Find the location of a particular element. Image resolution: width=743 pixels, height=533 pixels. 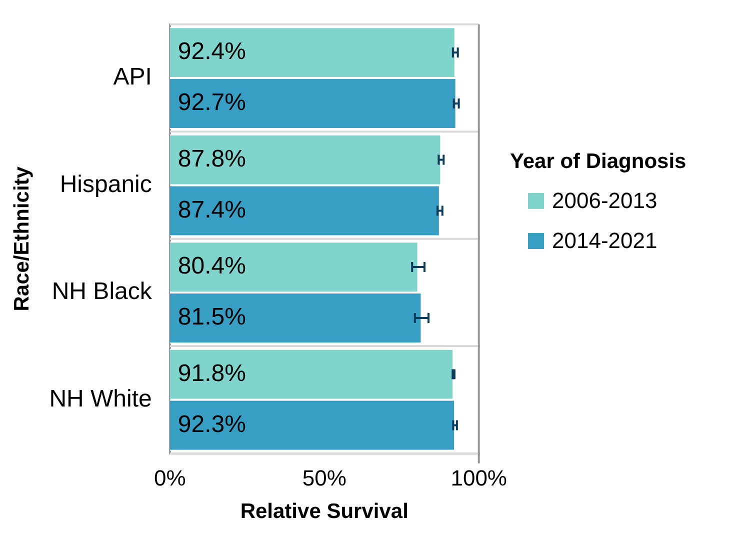

data-label: 80.4% is located at coordinates (212, 266).